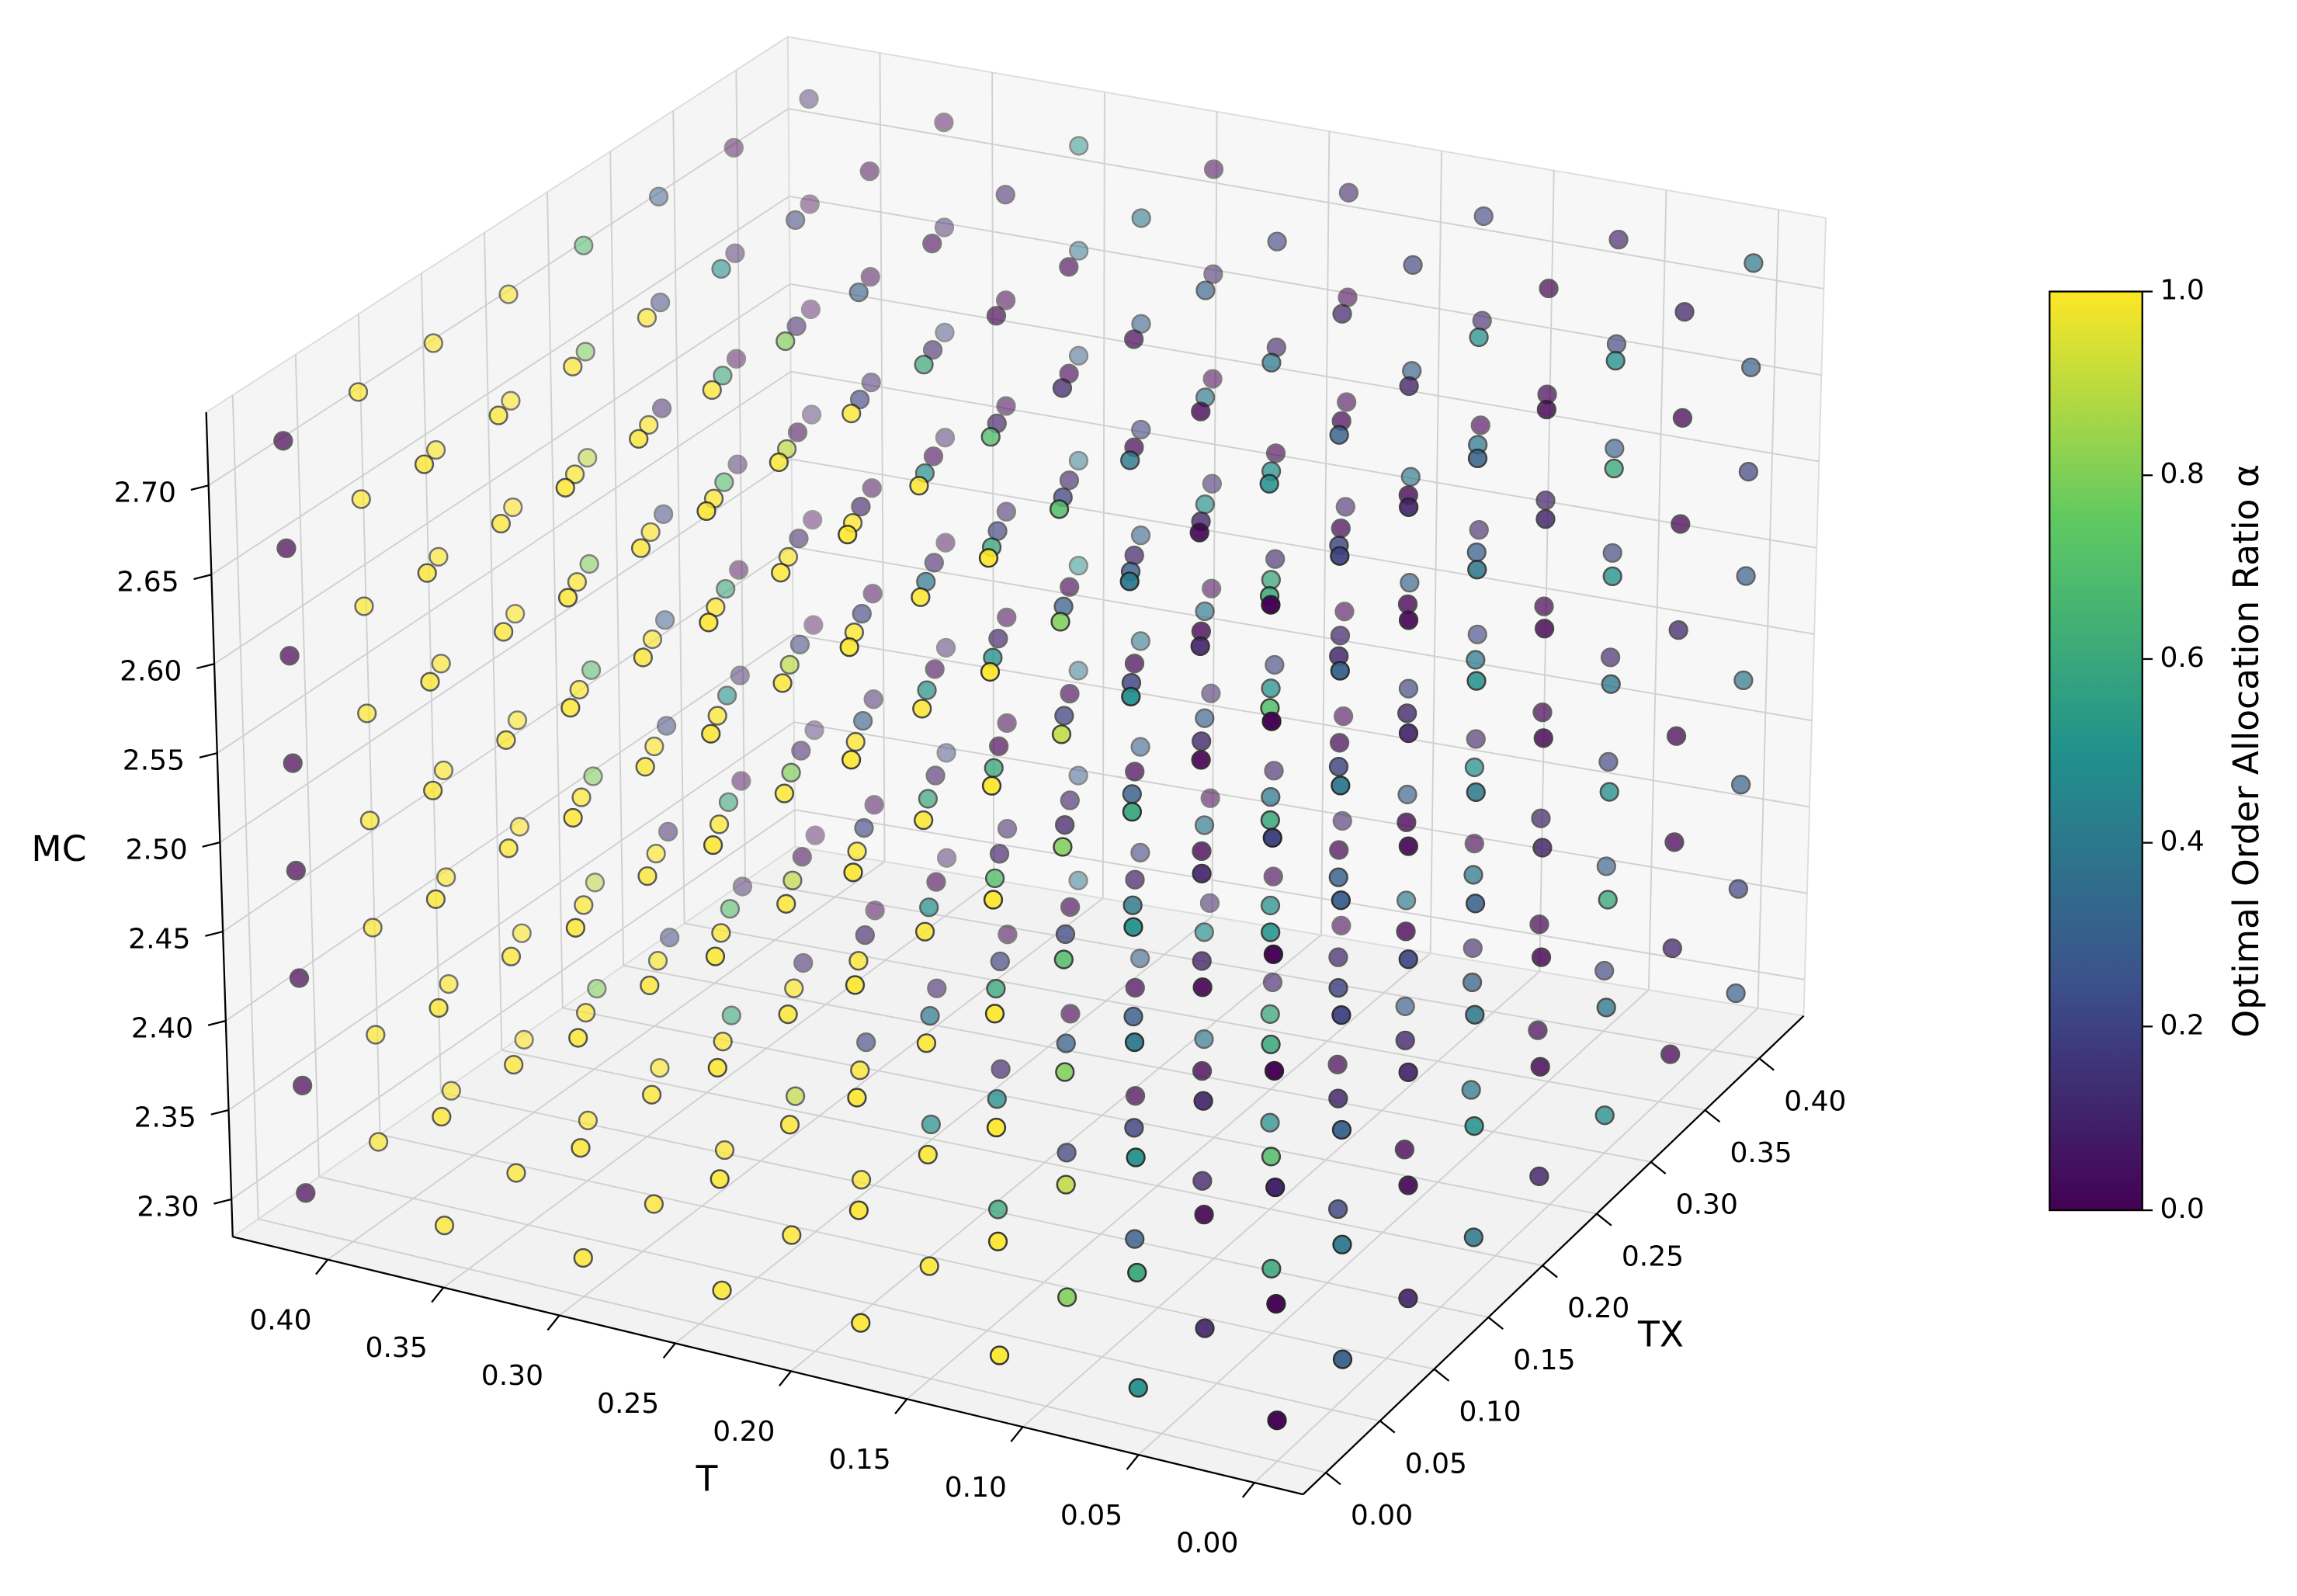  Describe the element at coordinates (2182, 291) in the screenshot. I see `colorbar-tick-label: 1.0` at that location.